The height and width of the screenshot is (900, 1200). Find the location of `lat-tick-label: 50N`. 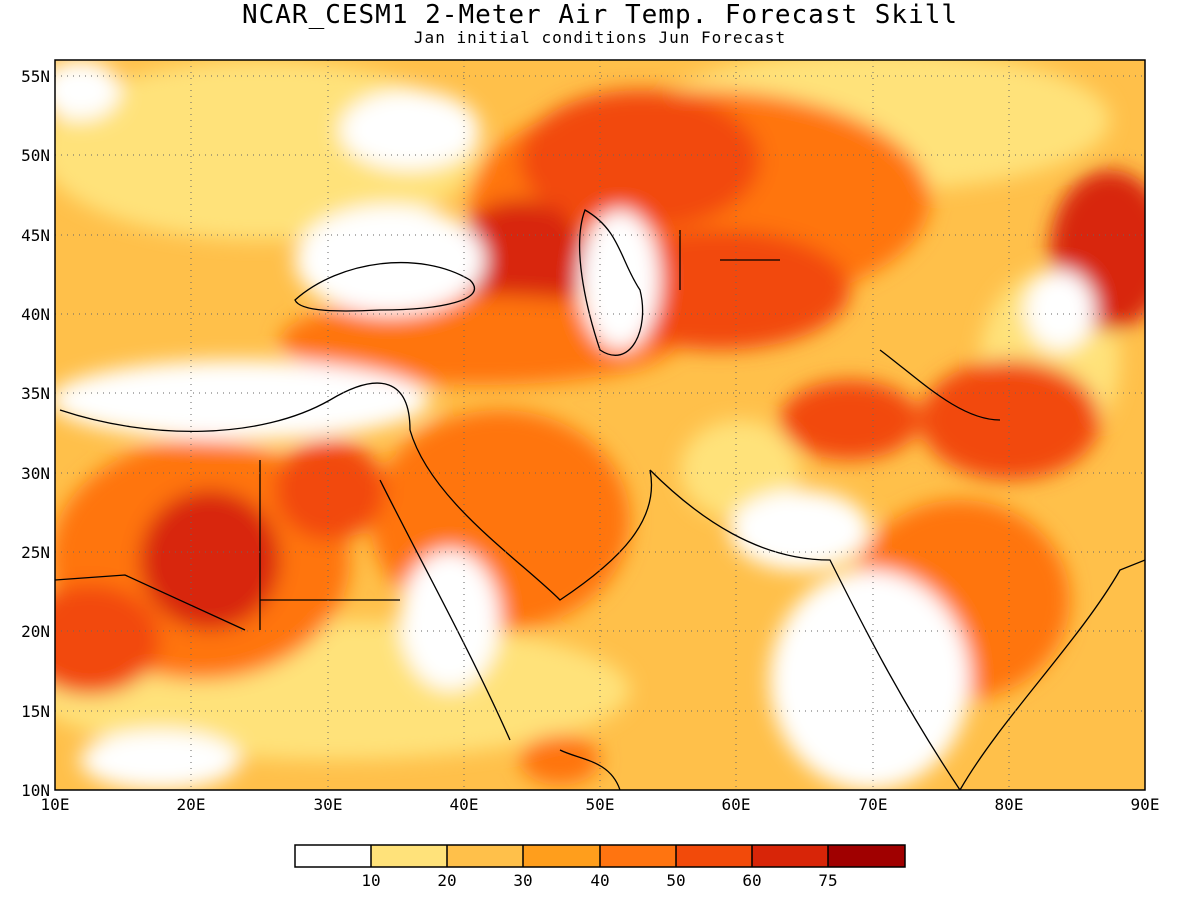

lat-tick-label: 50N is located at coordinates (35, 155).